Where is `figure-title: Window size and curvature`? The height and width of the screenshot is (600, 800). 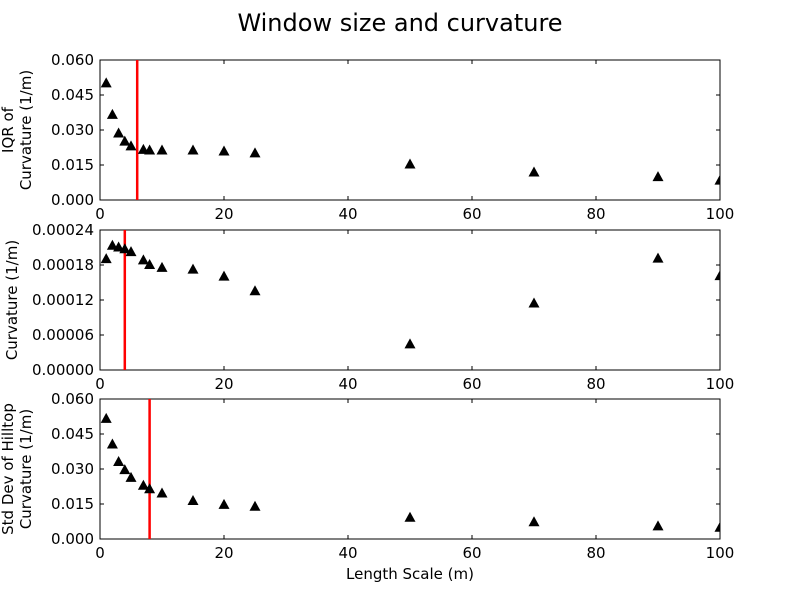
figure-title: Window size and curvature is located at coordinates (399, 23).